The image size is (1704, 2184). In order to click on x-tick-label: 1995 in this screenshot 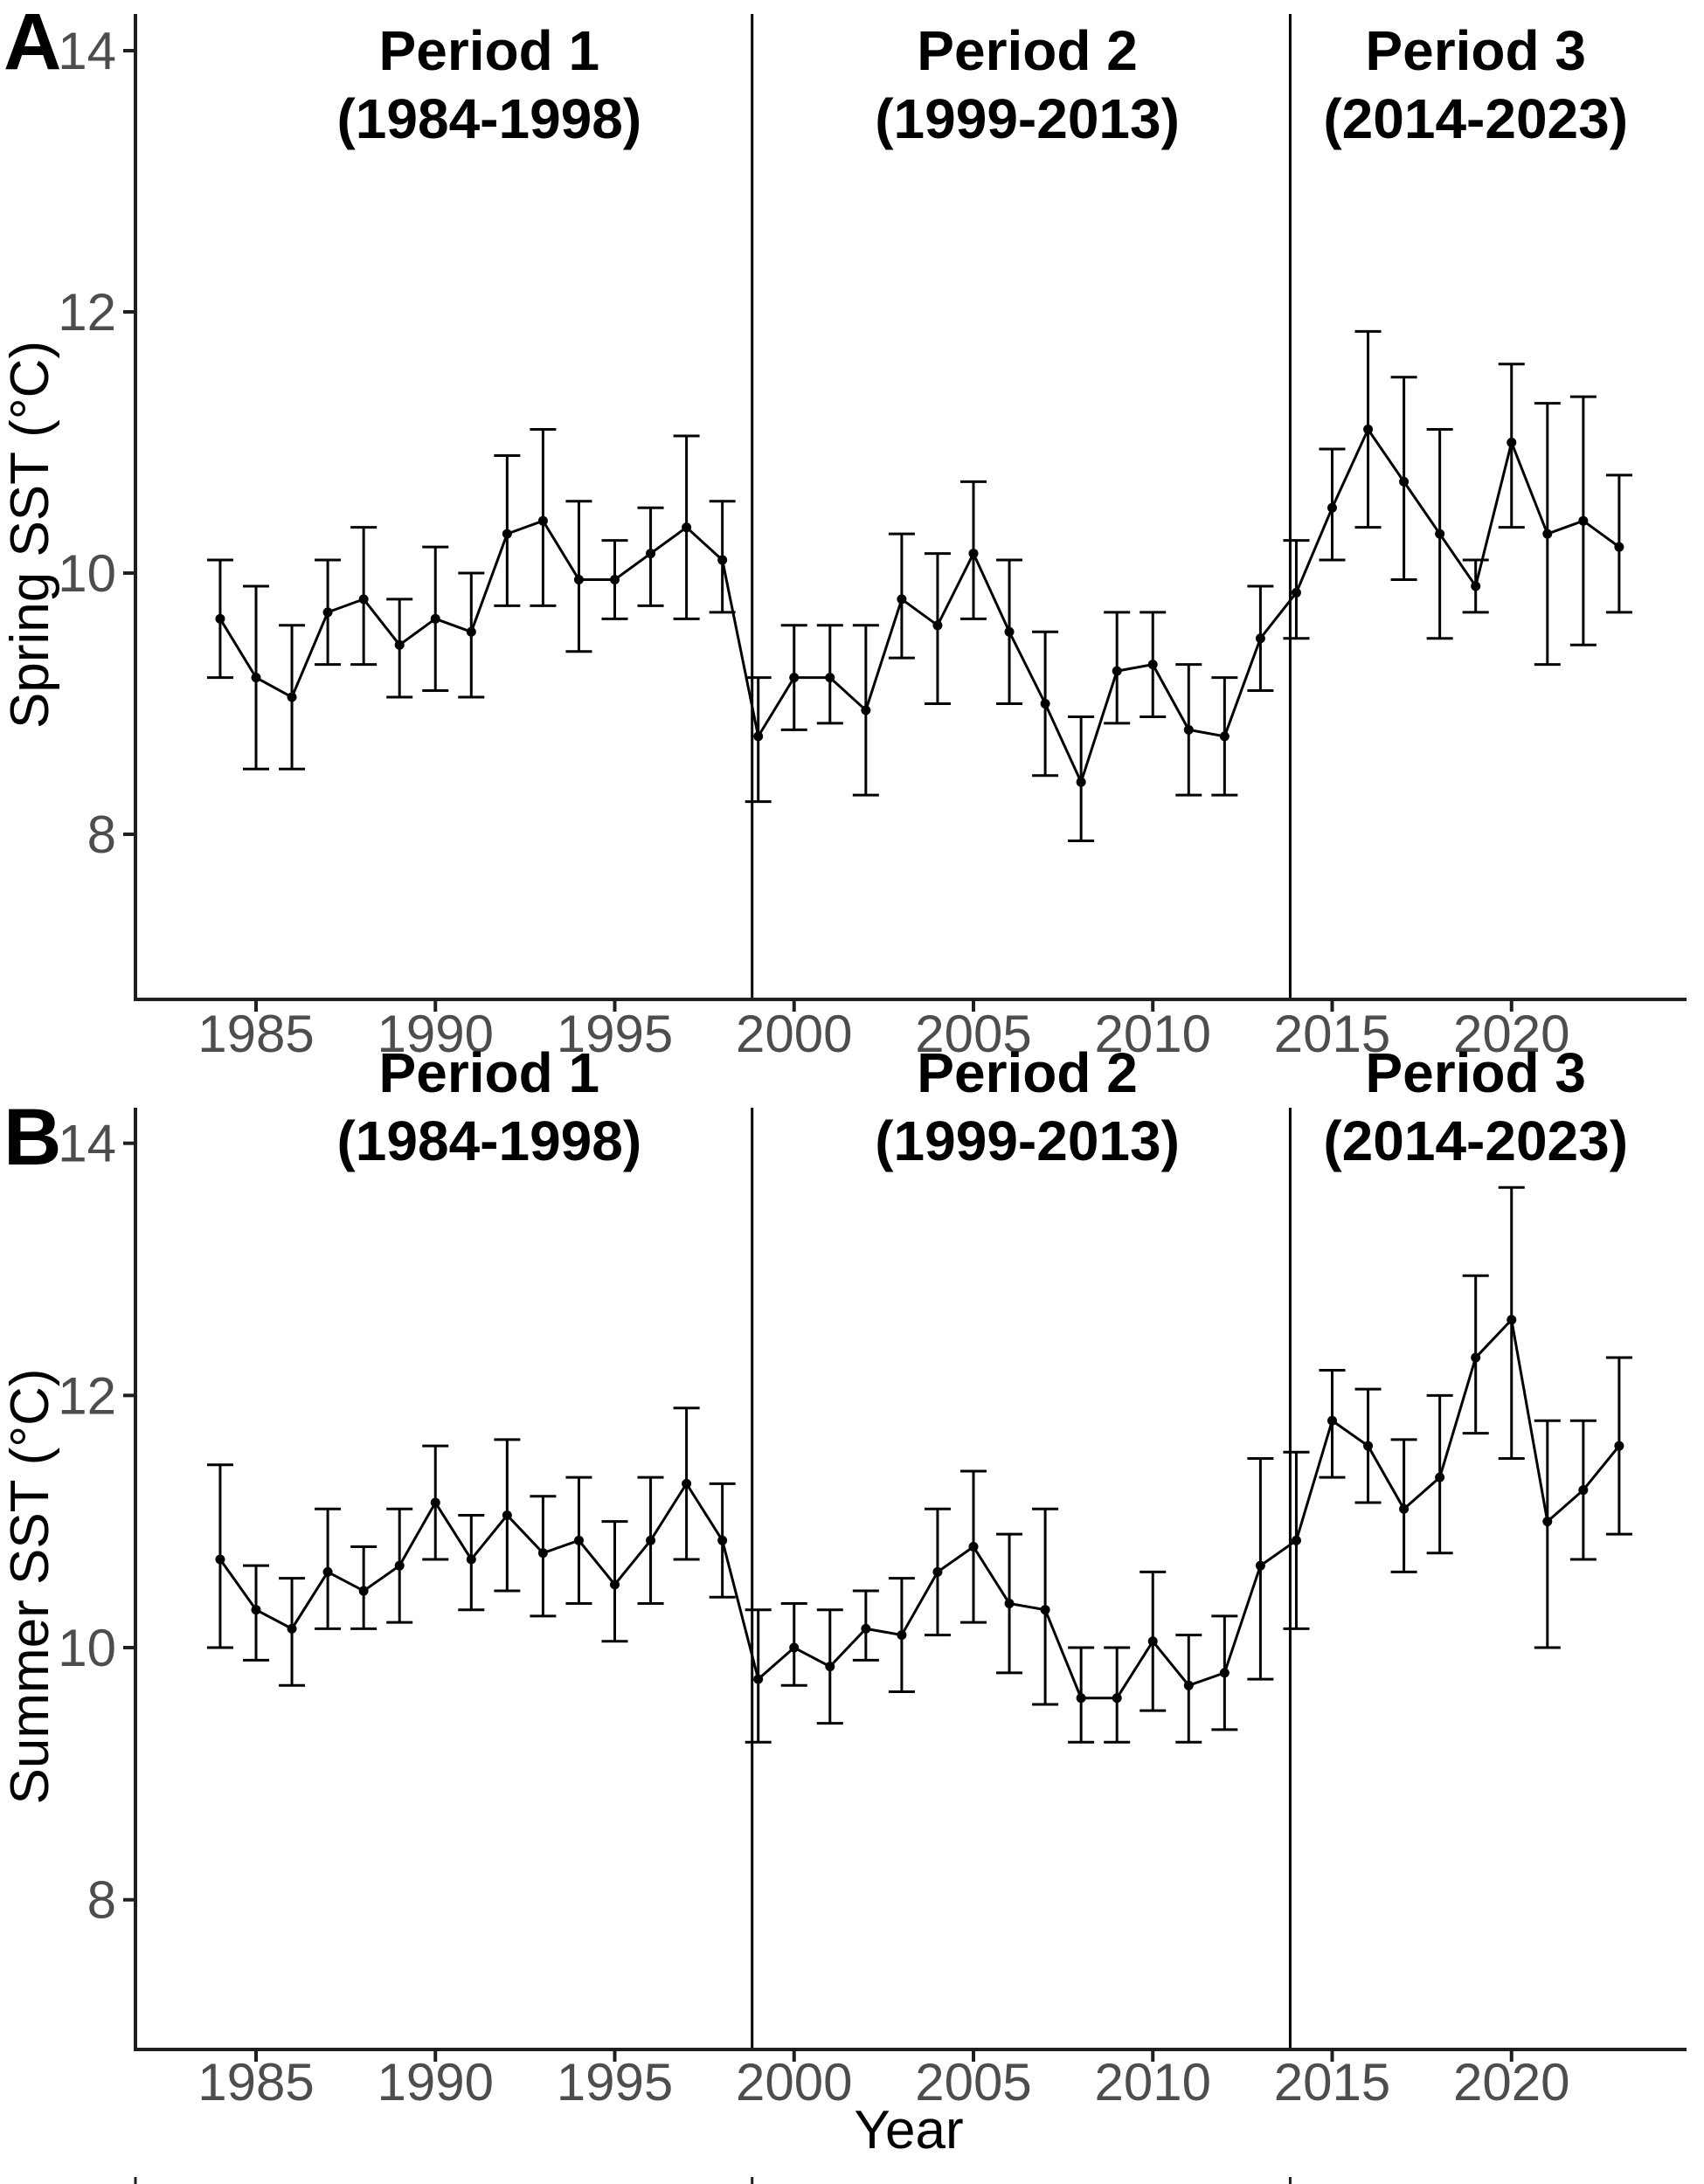, I will do `click(615, 2082)`.